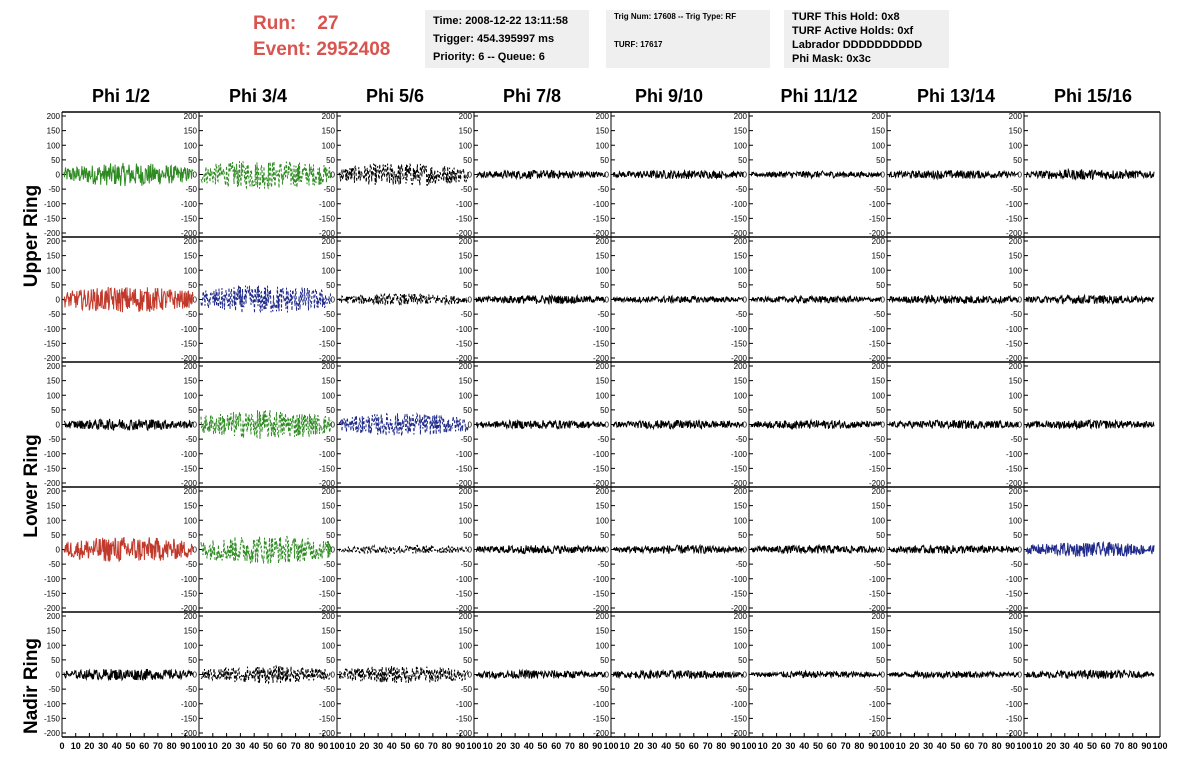 The width and height of the screenshot is (1196, 772). Describe the element at coordinates (853, 31) in the screenshot. I see `turf-active-text: TURF Active Holds: 0xf` at that location.